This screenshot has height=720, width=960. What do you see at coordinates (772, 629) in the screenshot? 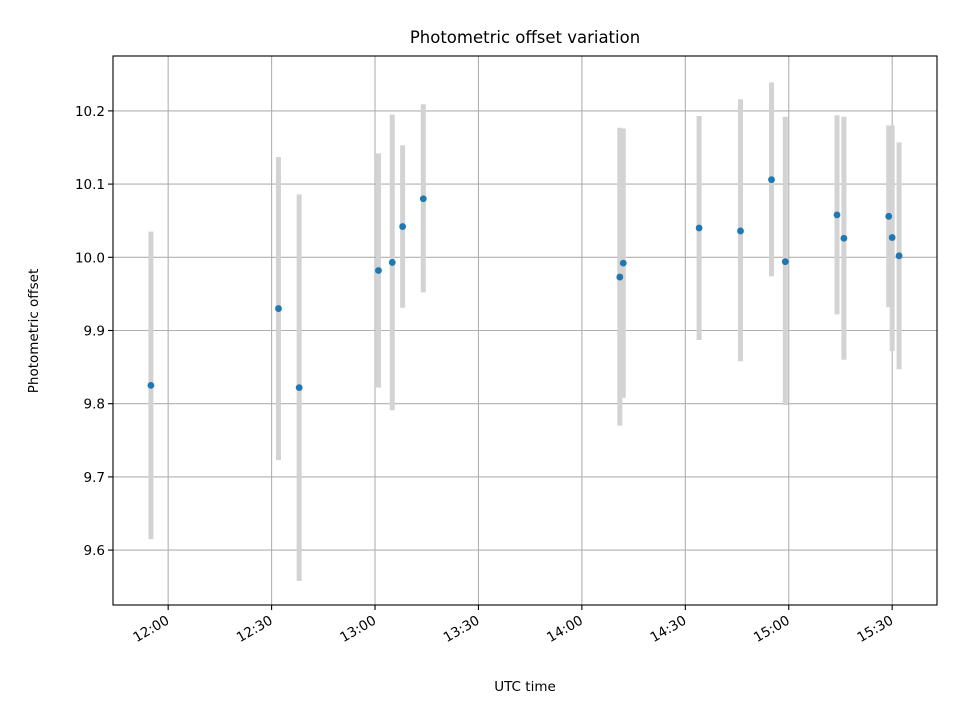
I see `x-tick-label: 15:00` at bounding box center [772, 629].